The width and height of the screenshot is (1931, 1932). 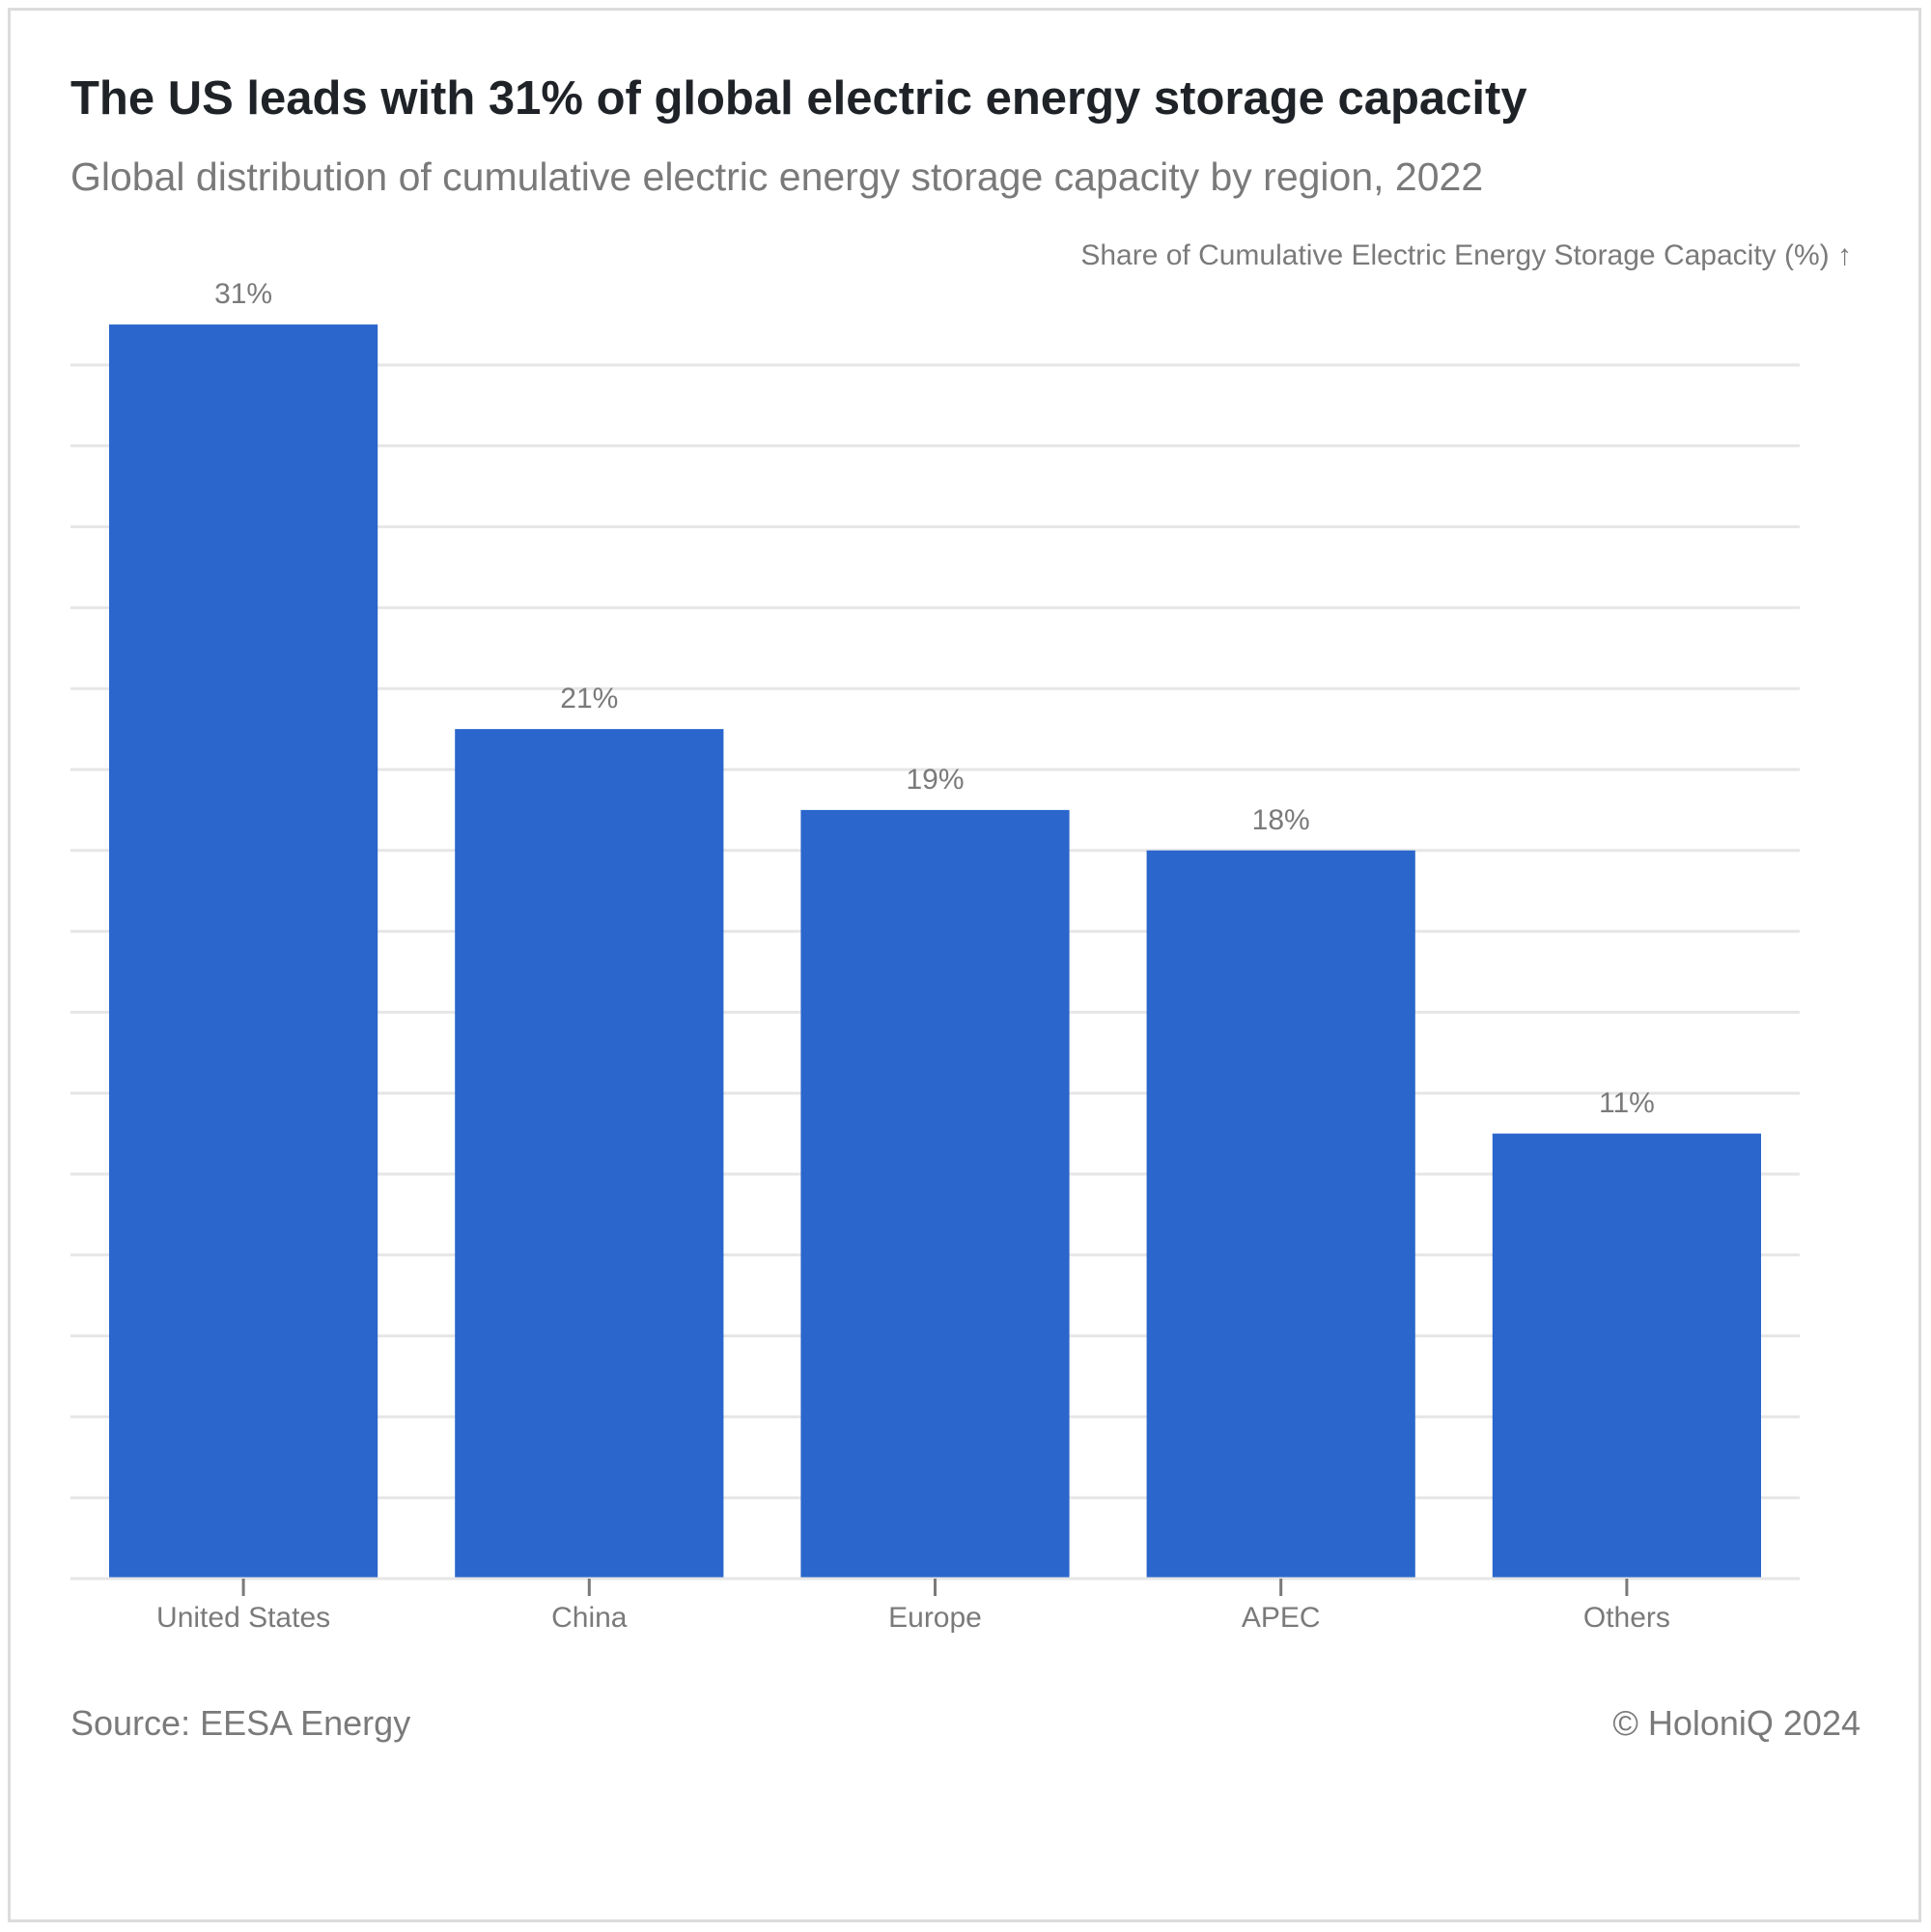 What do you see at coordinates (935, 1618) in the screenshot?
I see `x-tick-label: Europe` at bounding box center [935, 1618].